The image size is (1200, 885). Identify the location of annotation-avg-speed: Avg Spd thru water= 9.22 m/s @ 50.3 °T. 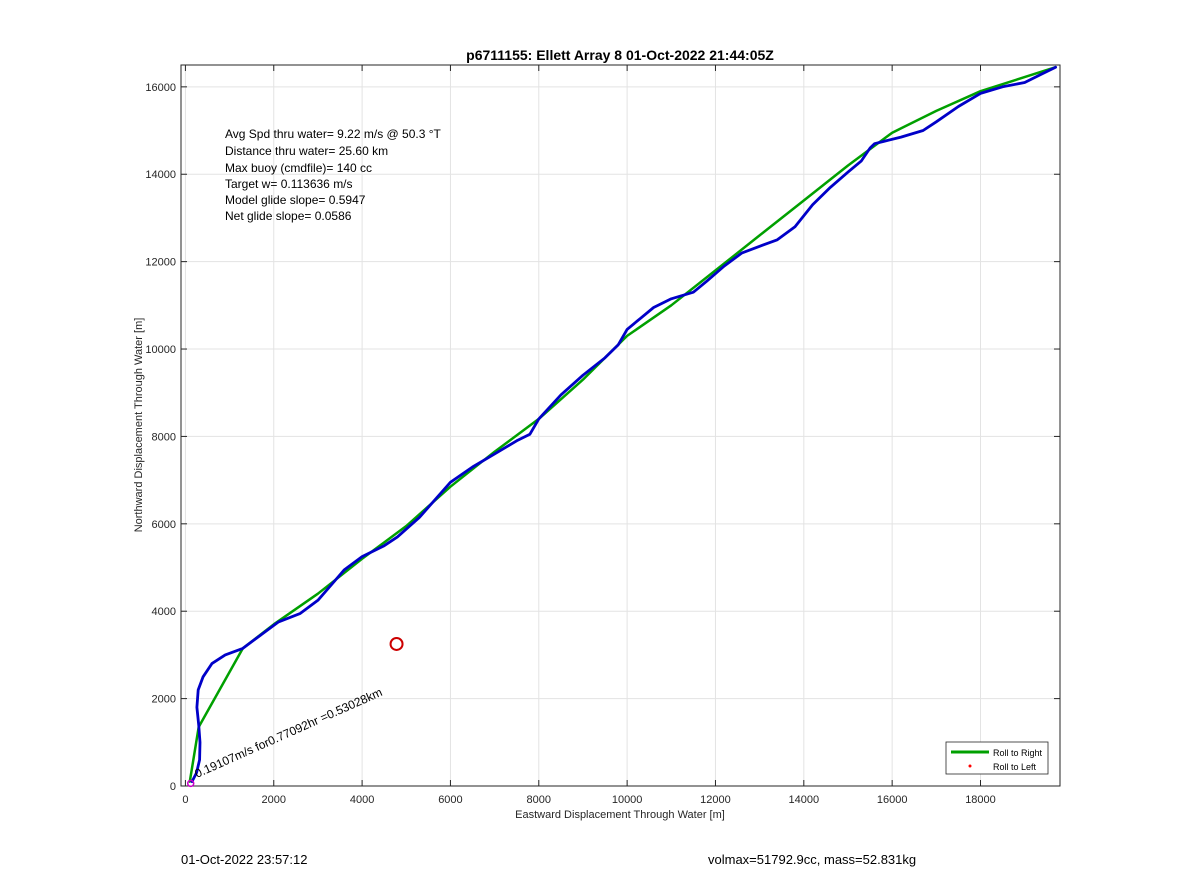
(333, 134).